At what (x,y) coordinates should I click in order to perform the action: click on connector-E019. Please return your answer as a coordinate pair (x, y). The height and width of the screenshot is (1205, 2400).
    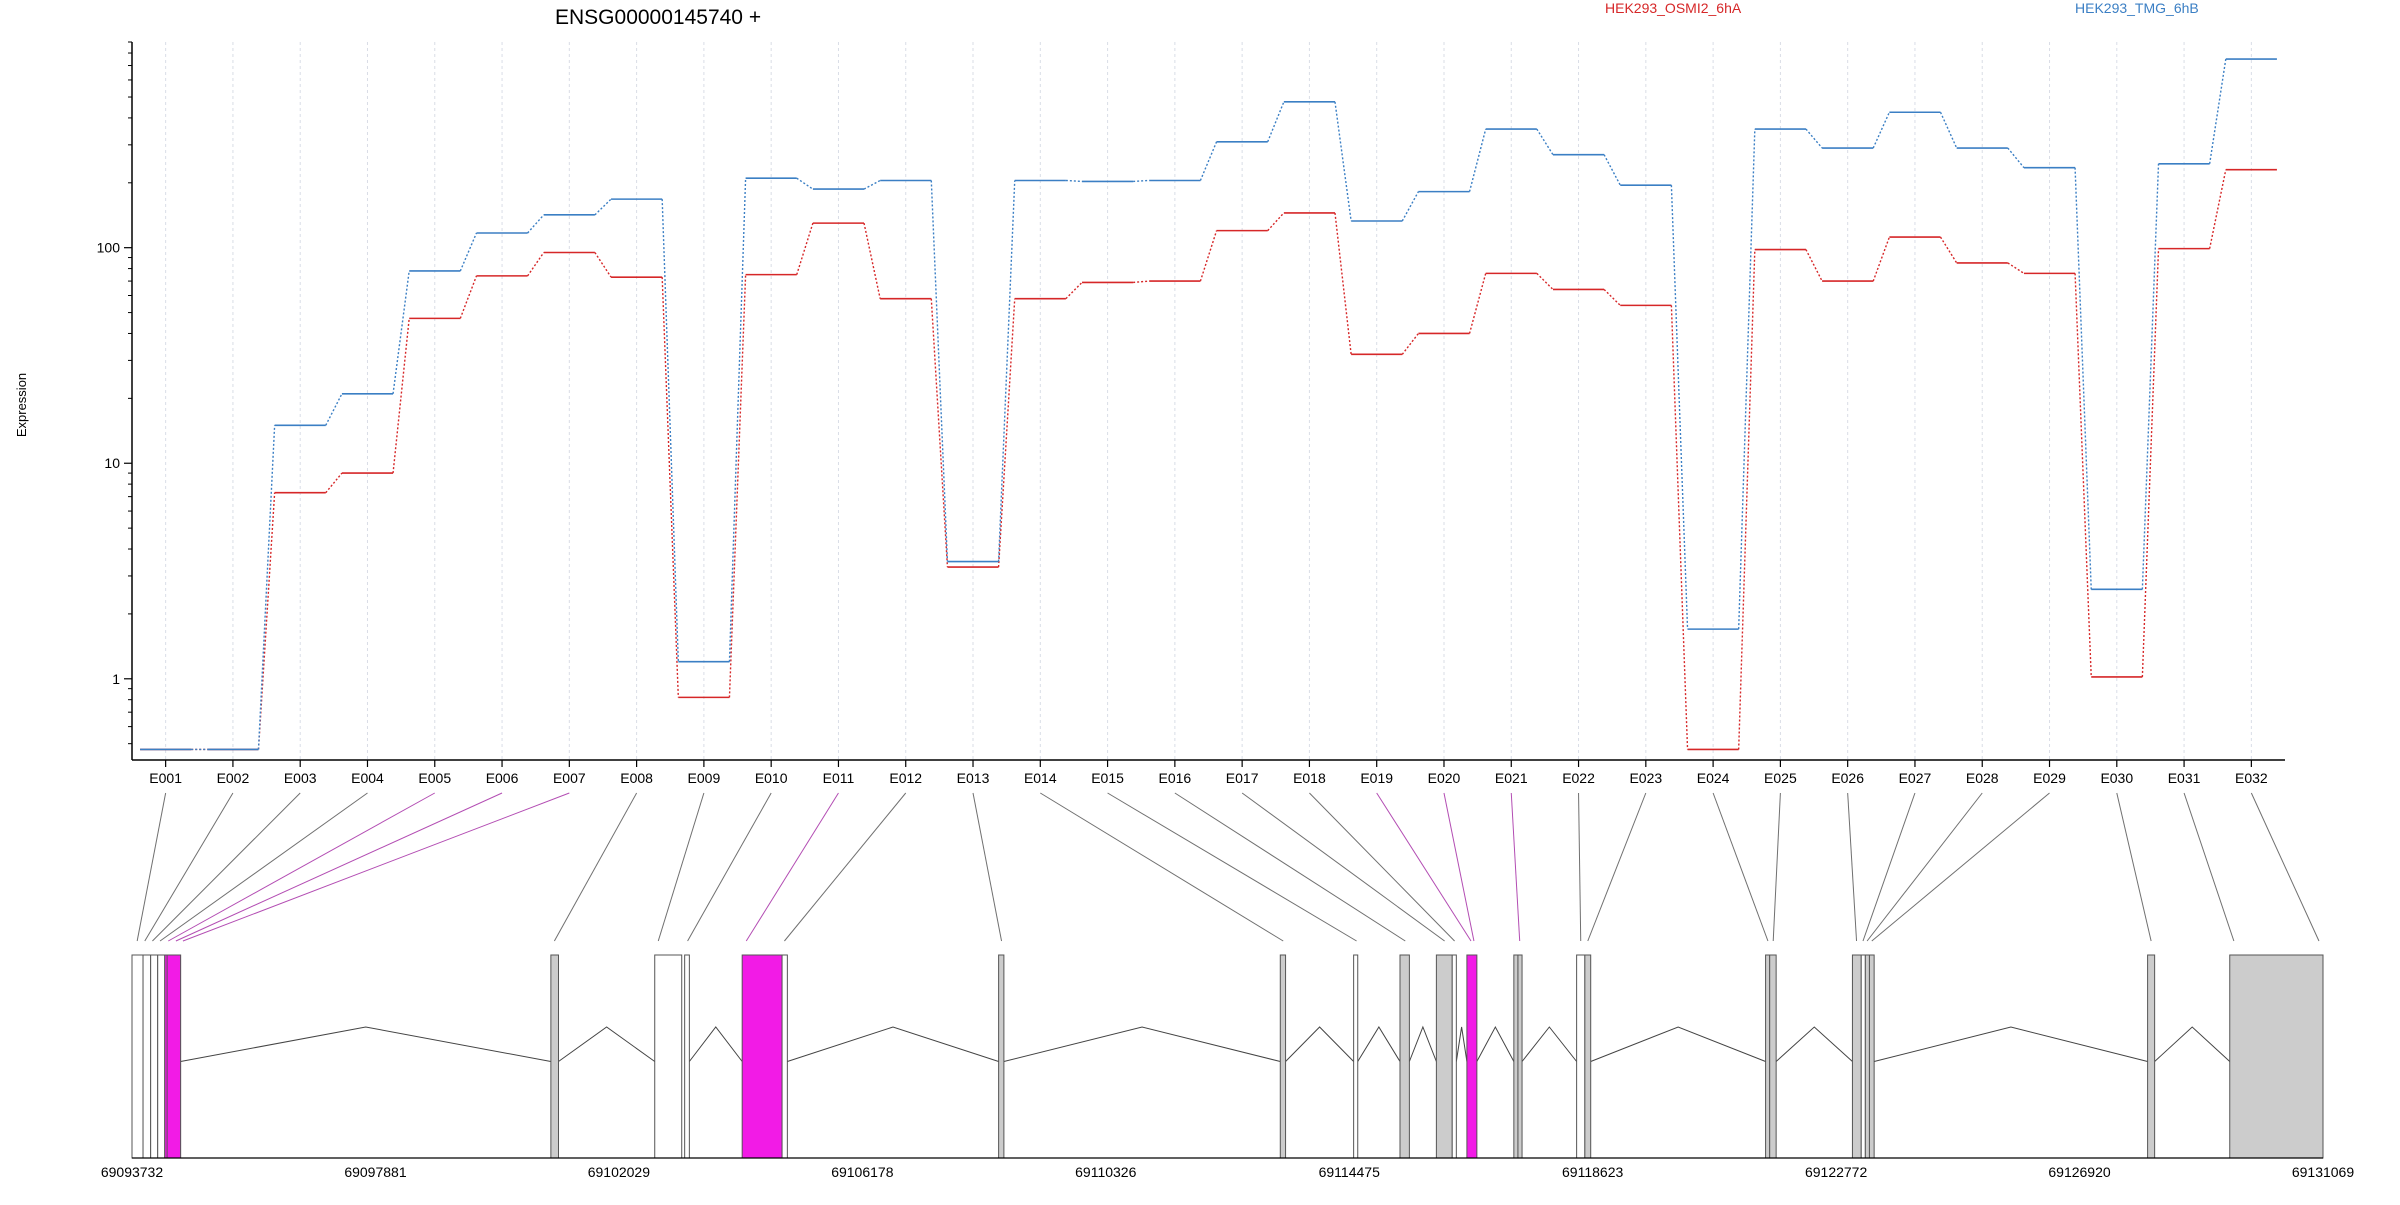
    Looking at the image, I should click on (1424, 867).